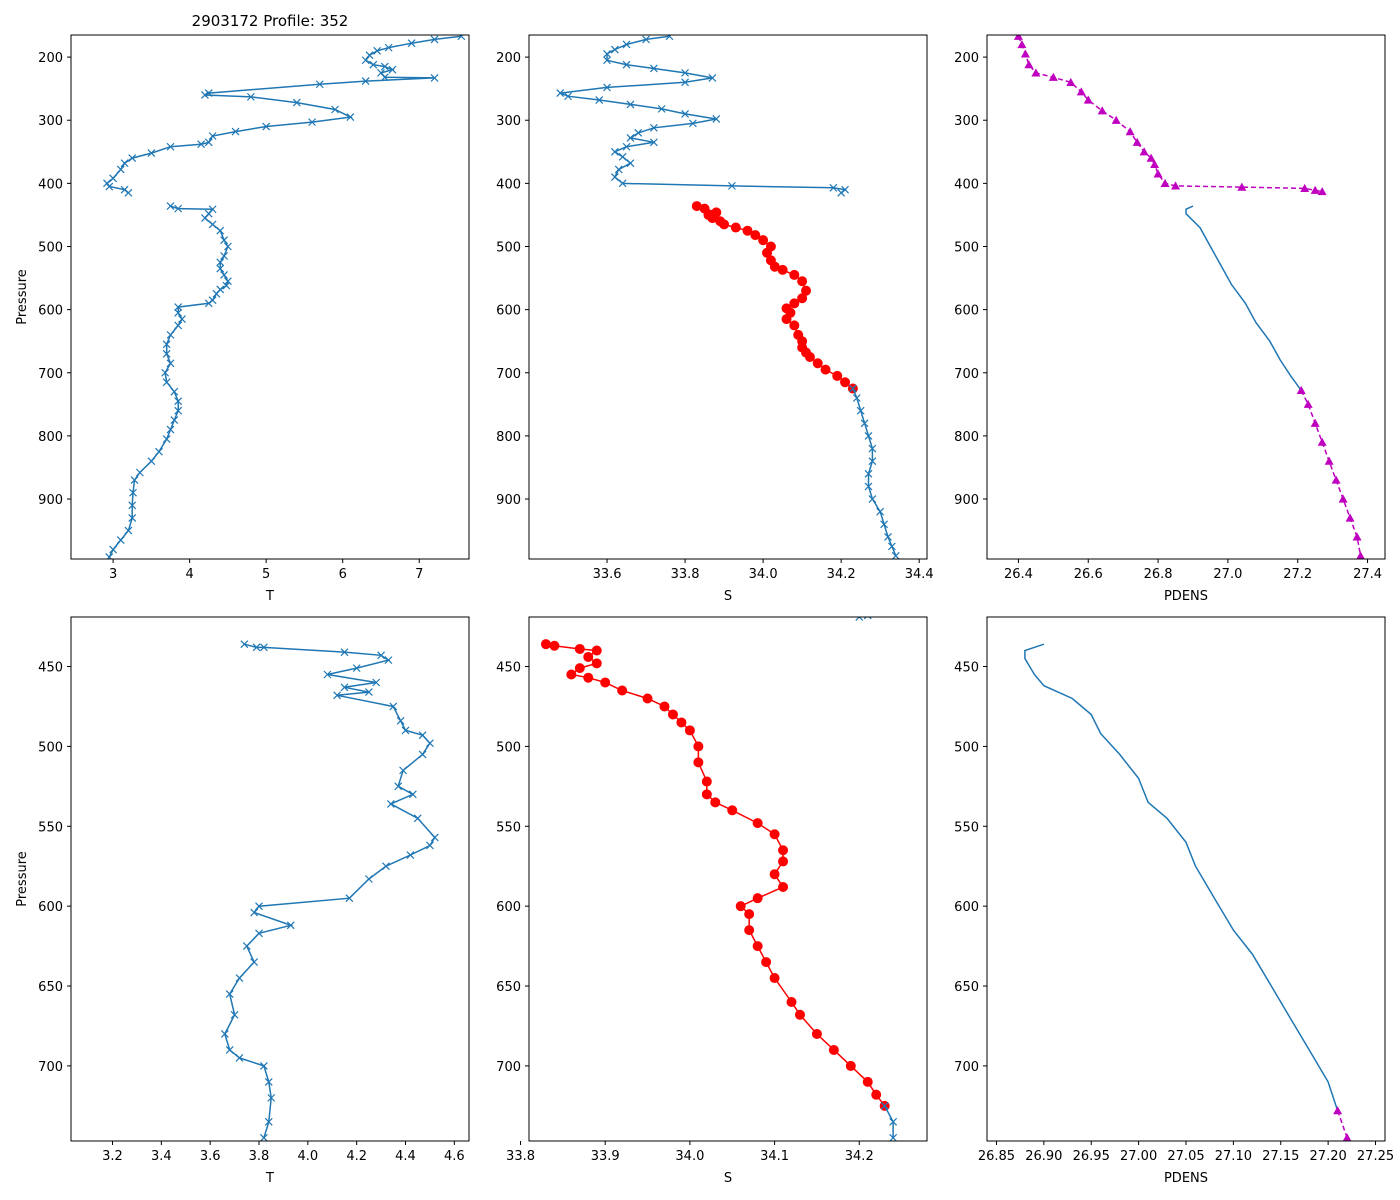 Image resolution: width=1400 pixels, height=1200 pixels. Describe the element at coordinates (210, 1156) in the screenshot. I see `x-tick-label: 3.6` at that location.